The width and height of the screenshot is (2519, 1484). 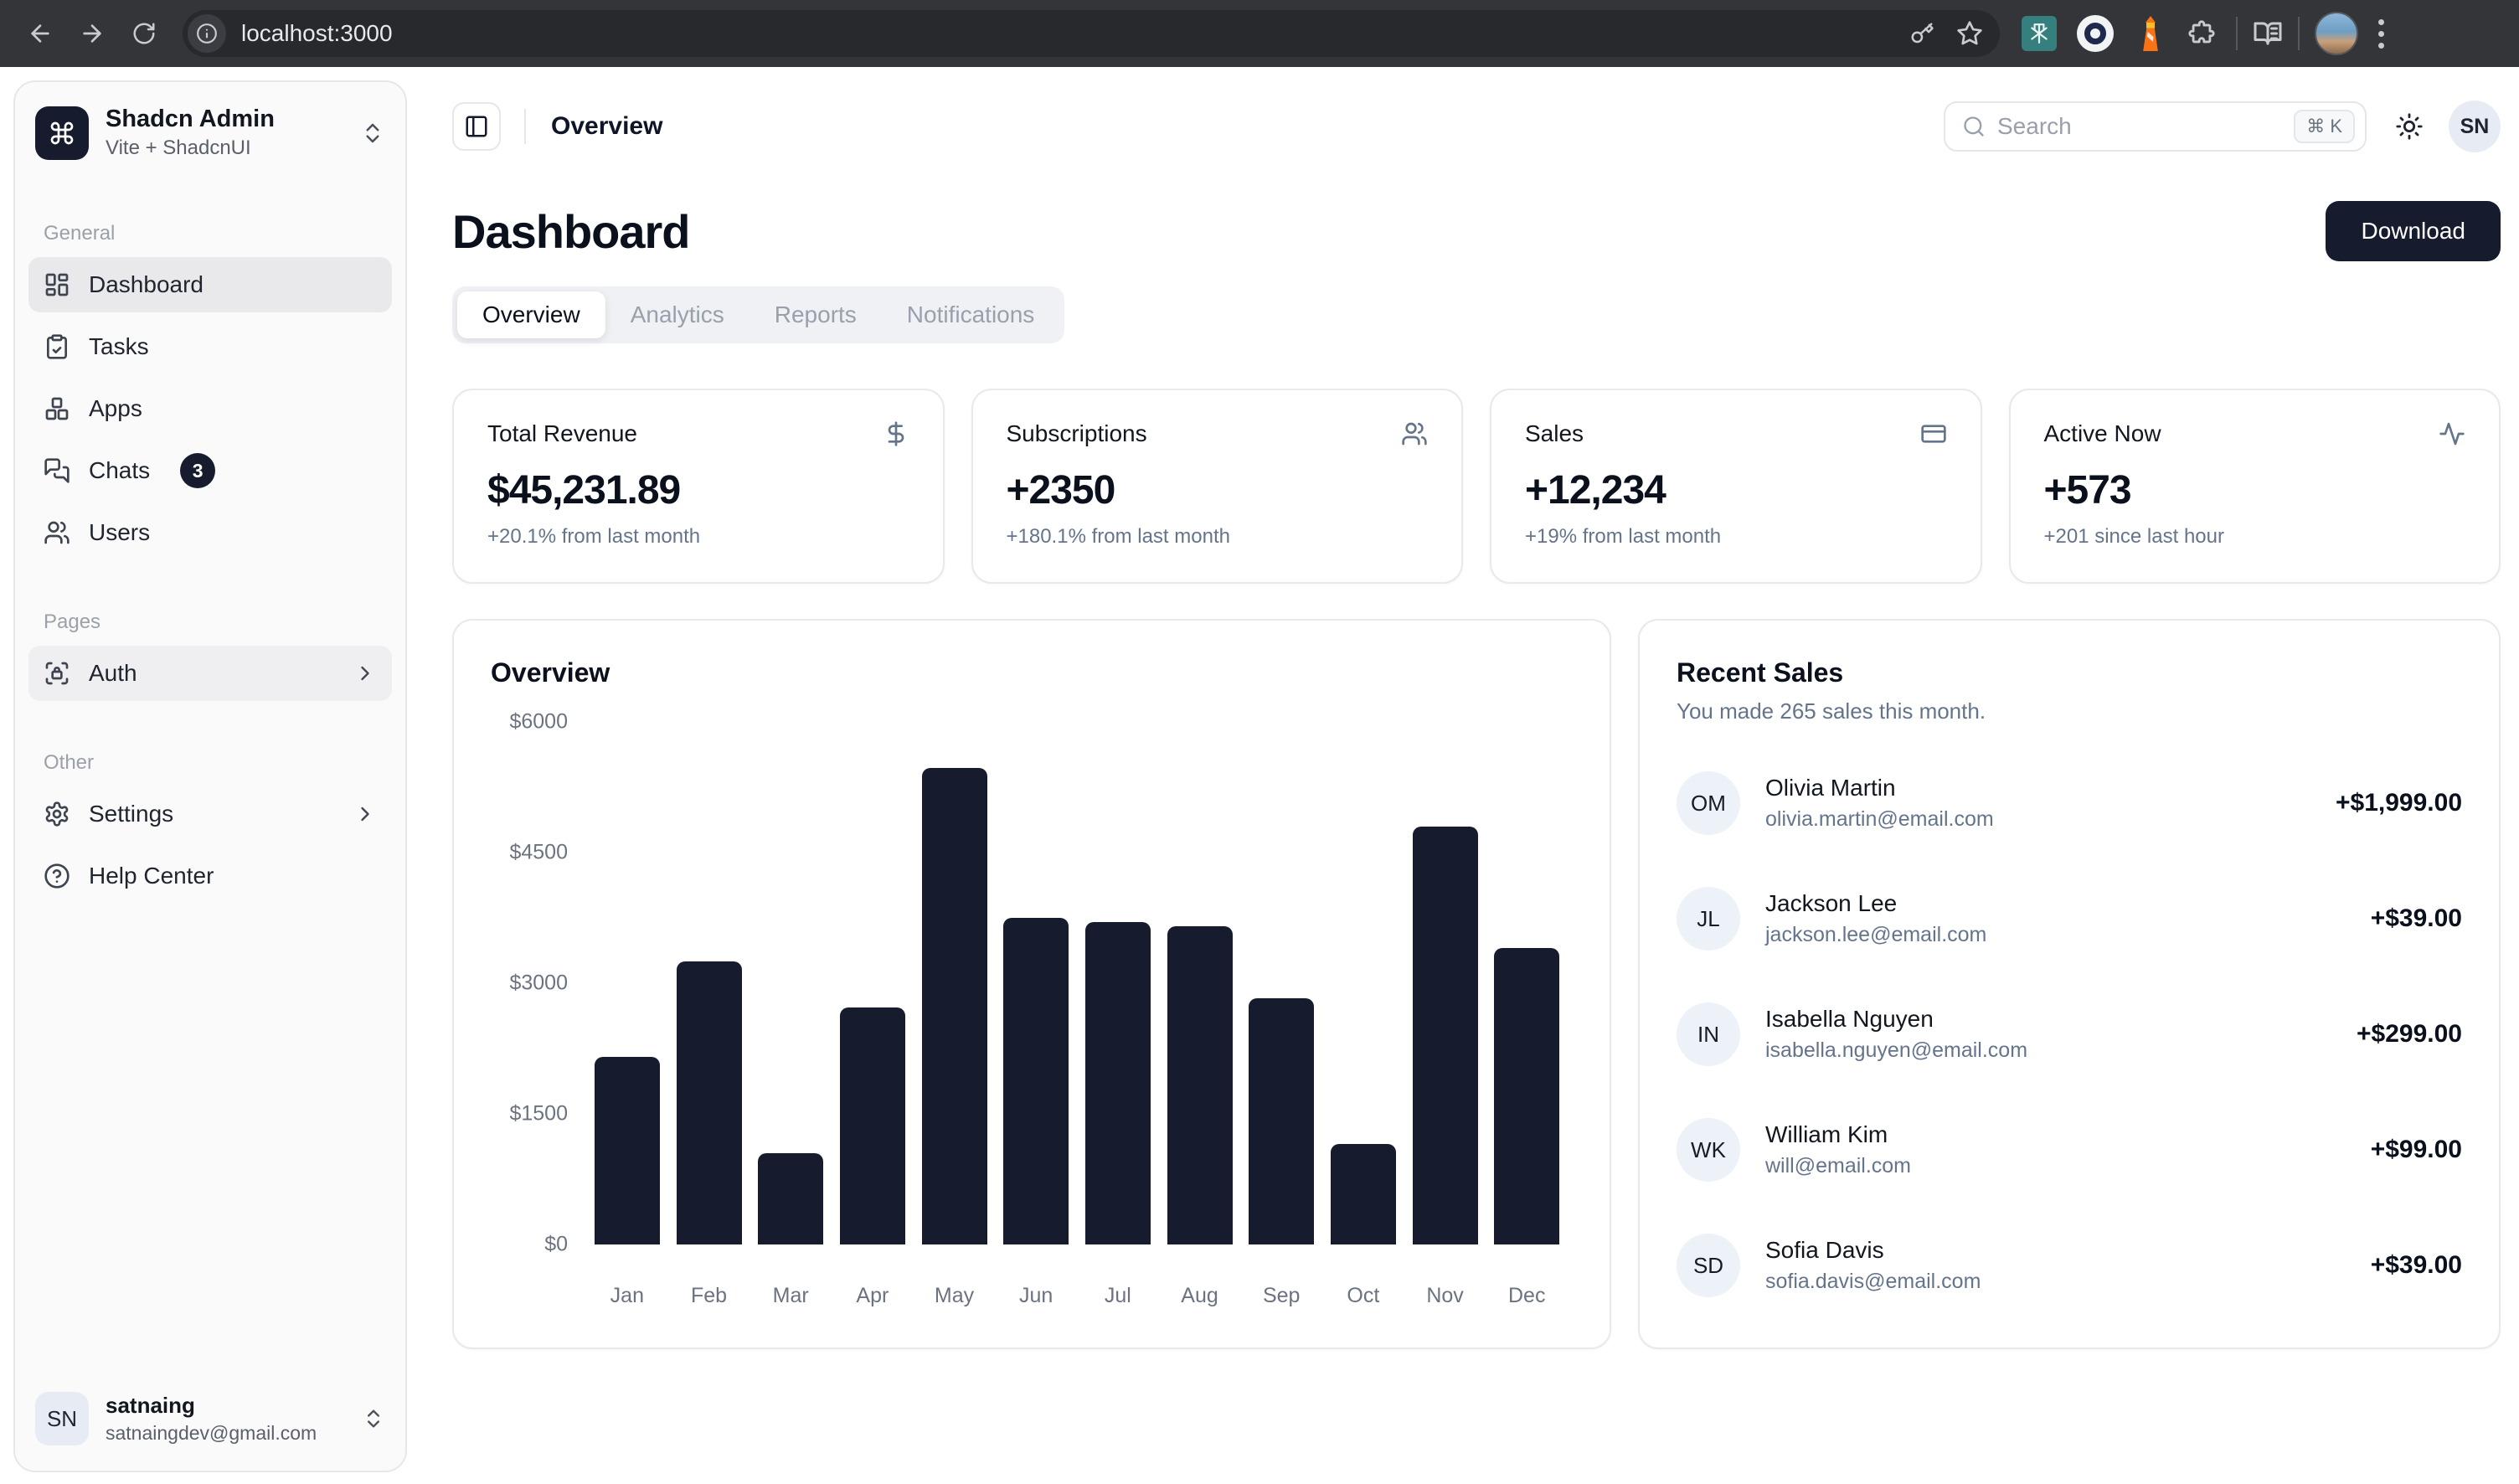 I want to click on extensions-puzzle-icon, so click(x=2201, y=33).